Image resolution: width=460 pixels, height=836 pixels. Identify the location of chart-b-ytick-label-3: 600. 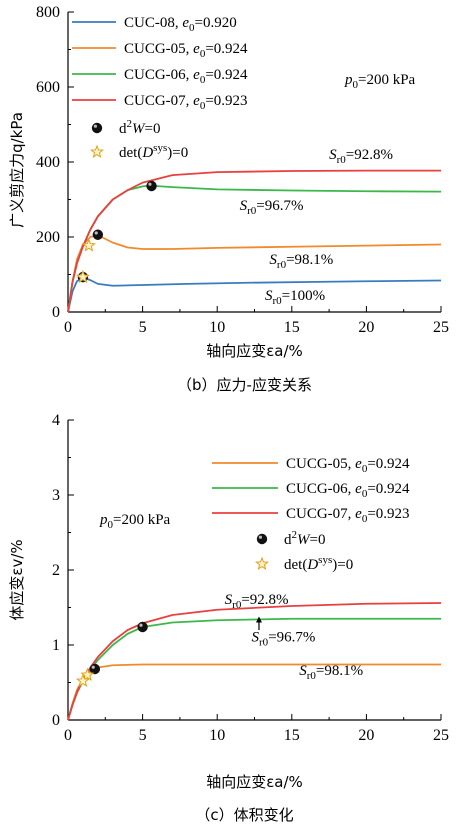
(48, 87).